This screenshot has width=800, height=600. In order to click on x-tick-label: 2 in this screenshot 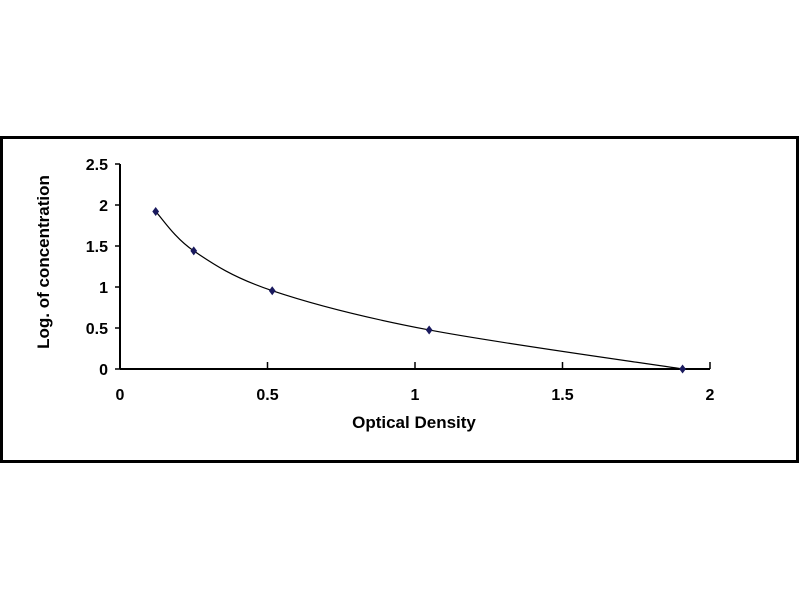, I will do `click(710, 395)`.